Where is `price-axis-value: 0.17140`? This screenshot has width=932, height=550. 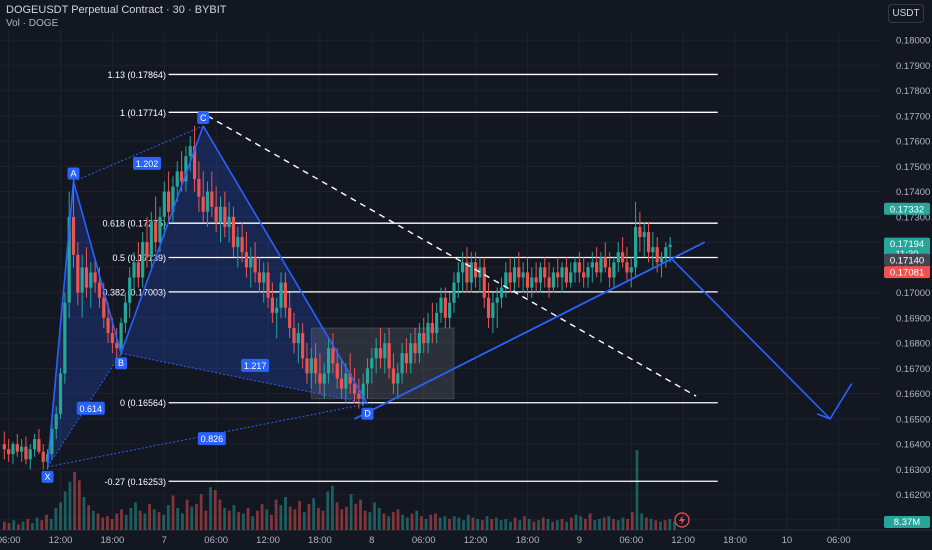 price-axis-value: 0.17140 is located at coordinates (907, 260).